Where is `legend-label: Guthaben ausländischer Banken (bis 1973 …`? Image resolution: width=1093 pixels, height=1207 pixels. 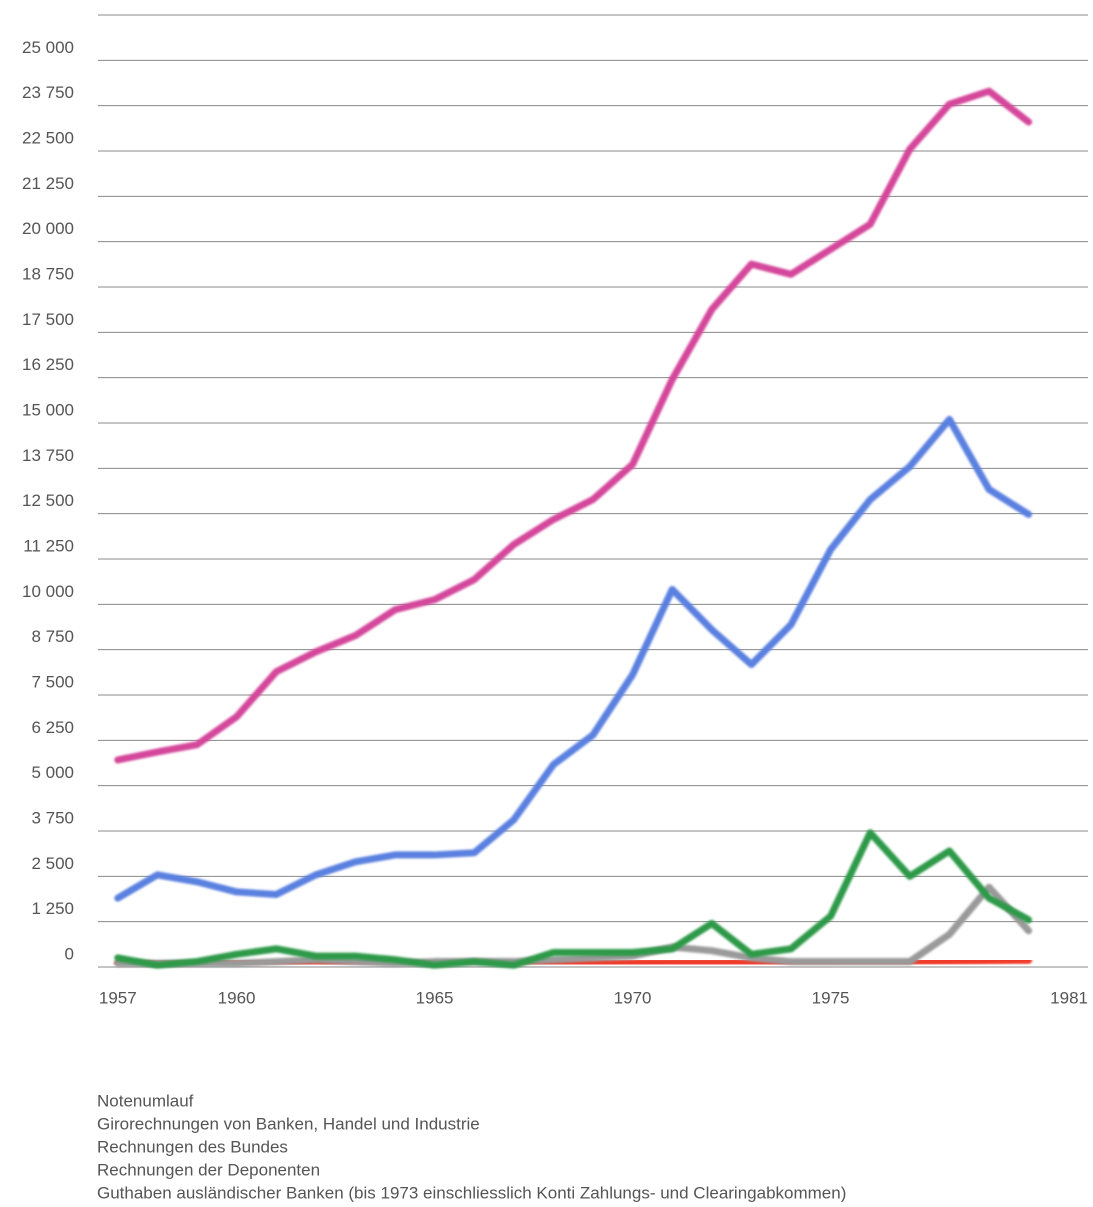 legend-label: Guthaben ausländischer Banken (bis 1973 … is located at coordinates (471, 1192).